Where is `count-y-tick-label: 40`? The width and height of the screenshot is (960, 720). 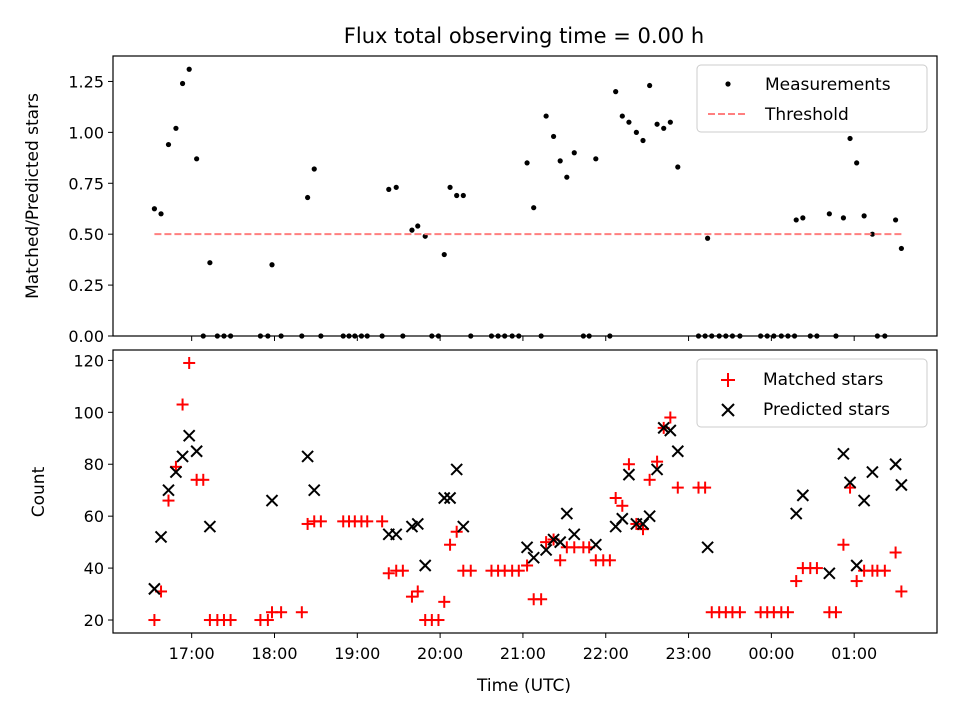 count-y-tick-label: 40 is located at coordinates (94, 568).